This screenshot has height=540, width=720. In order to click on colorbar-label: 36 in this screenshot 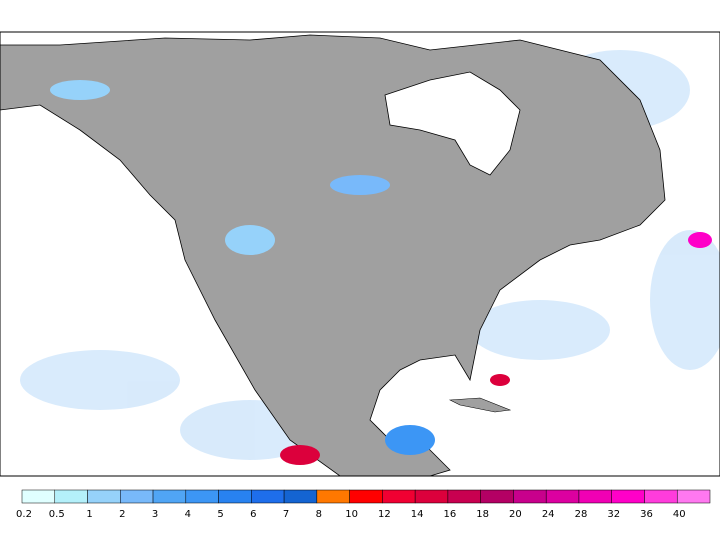, I will do `click(646, 514)`.